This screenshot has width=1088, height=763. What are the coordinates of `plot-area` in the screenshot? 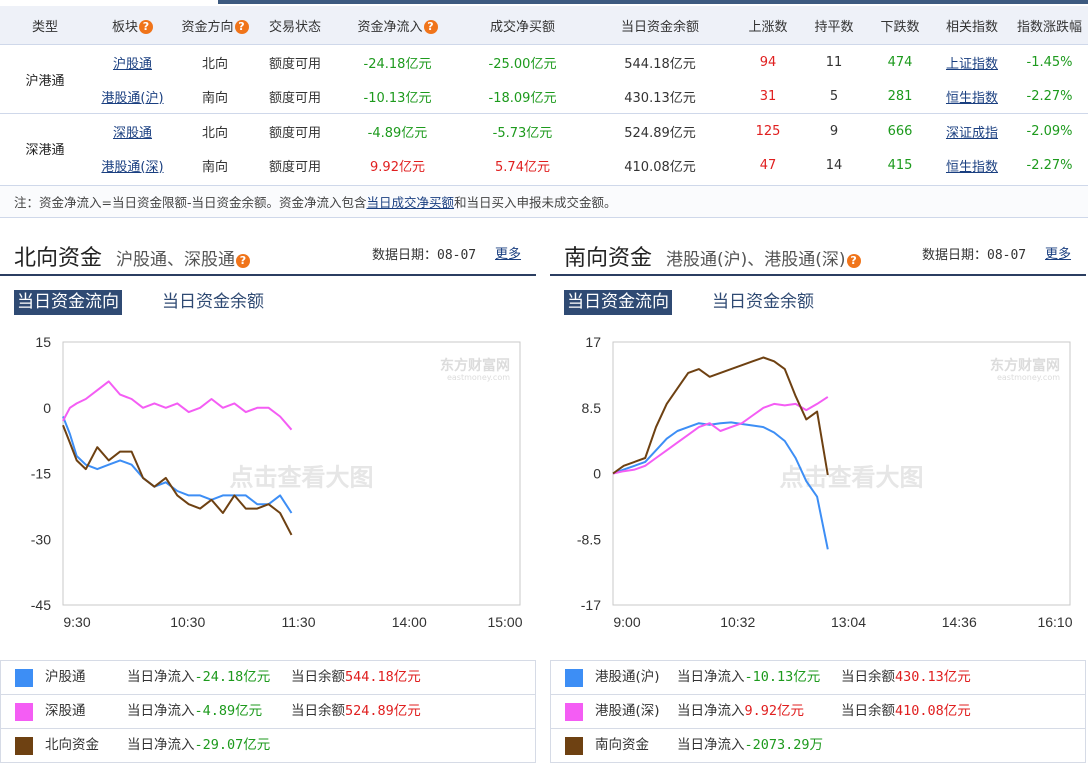 It's located at (841, 473).